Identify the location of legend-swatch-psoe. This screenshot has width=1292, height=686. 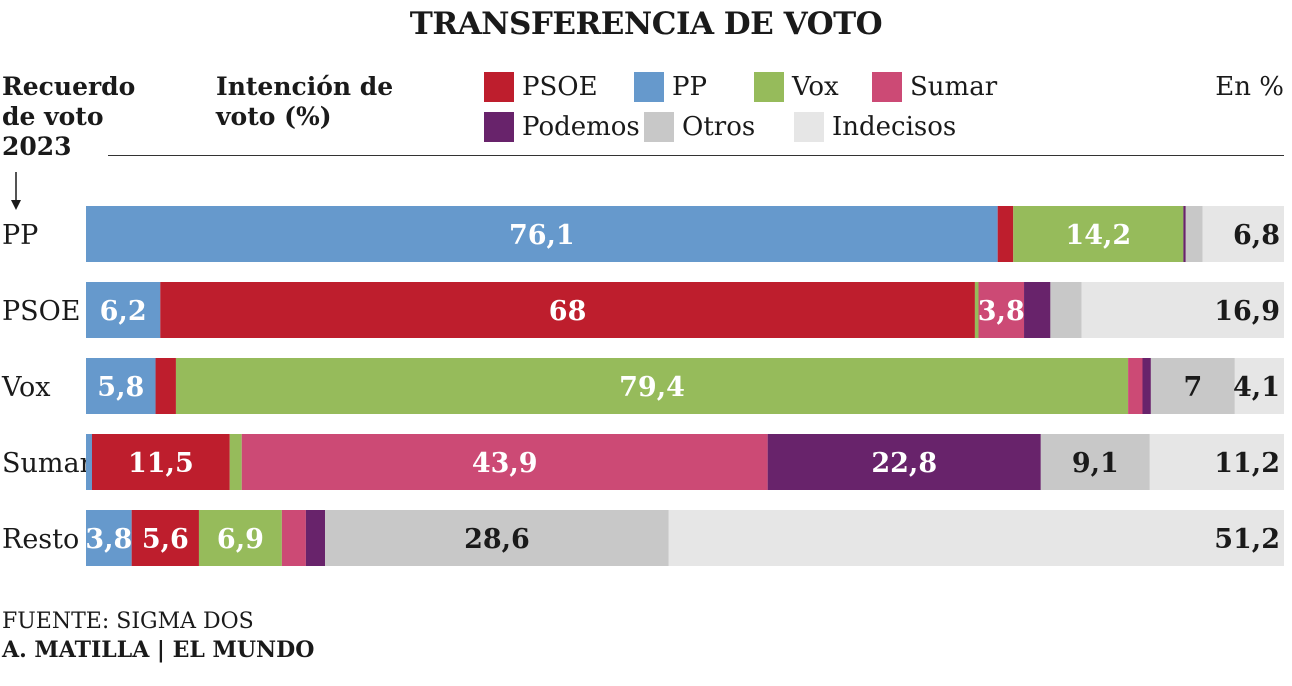
(499, 87).